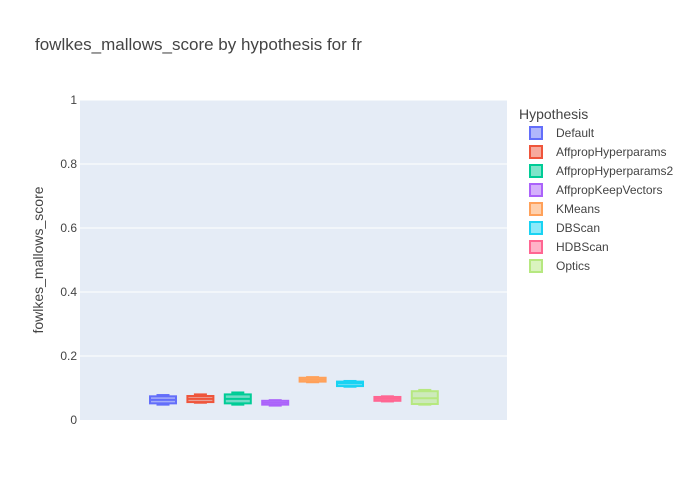 The height and width of the screenshot is (500, 700). I want to click on legend-label: AffpropKeepVectors, so click(609, 190).